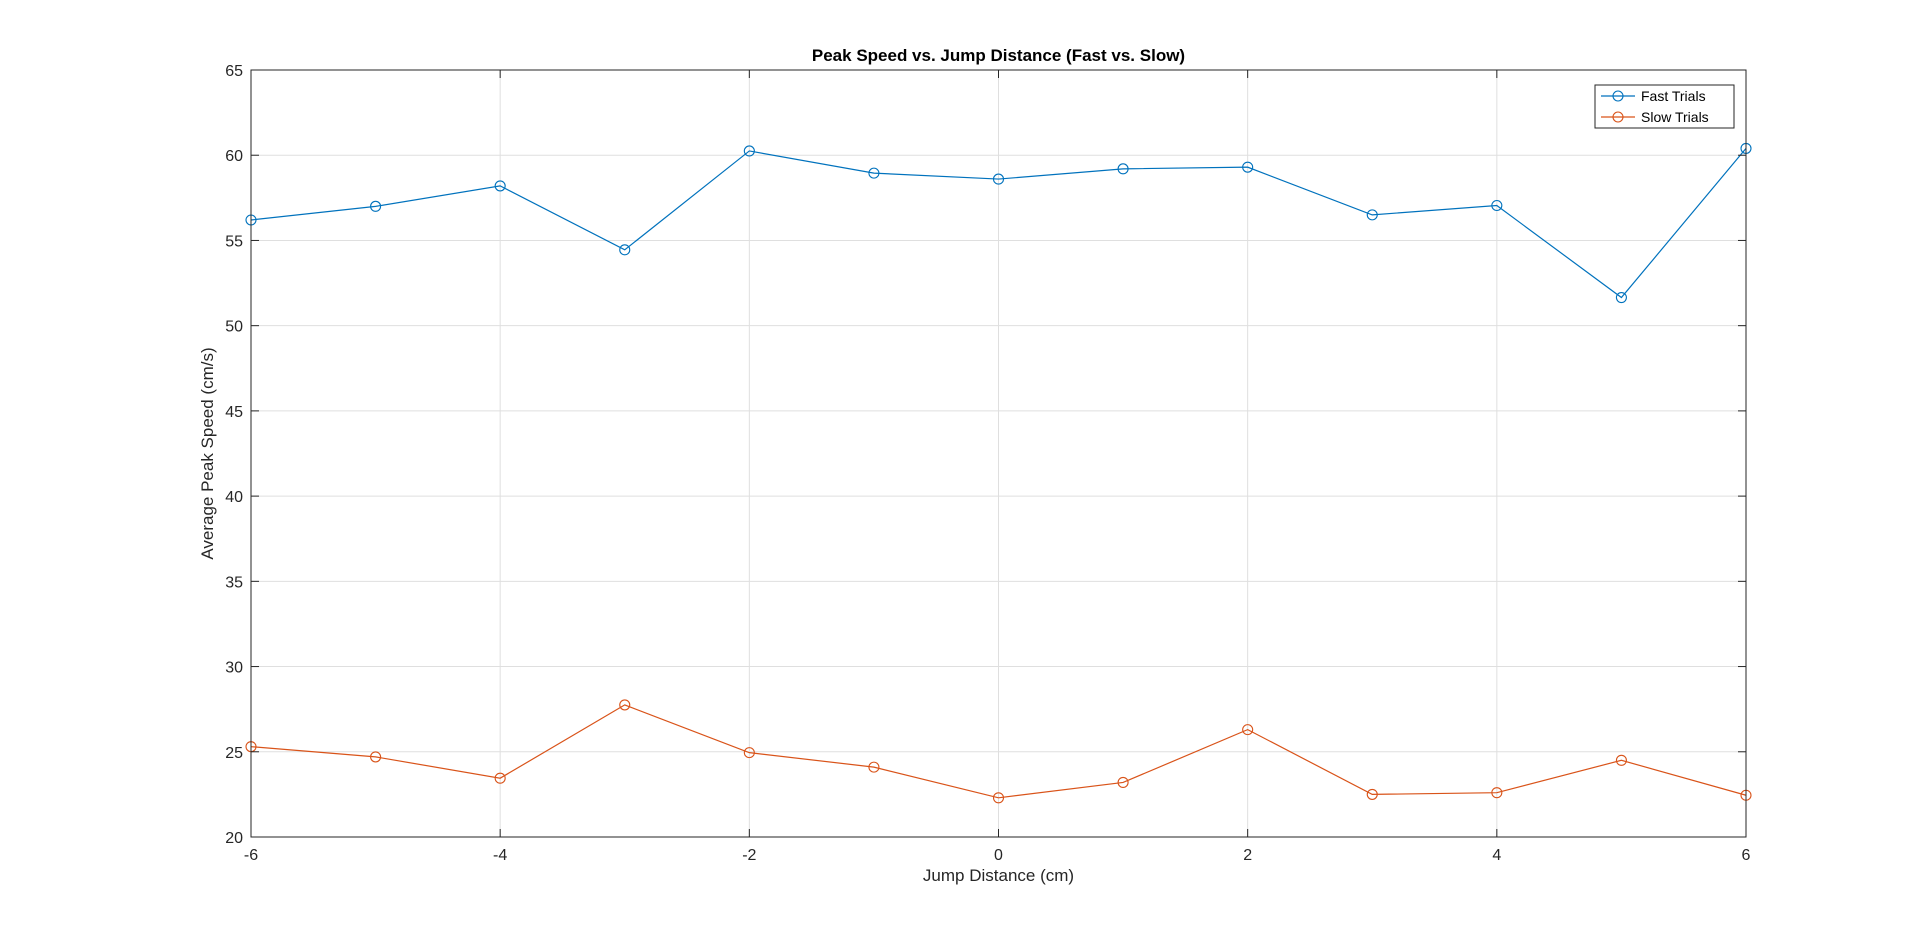 The height and width of the screenshot is (936, 1920). Describe the element at coordinates (500, 855) in the screenshot. I see `x-tick-label: -4` at that location.